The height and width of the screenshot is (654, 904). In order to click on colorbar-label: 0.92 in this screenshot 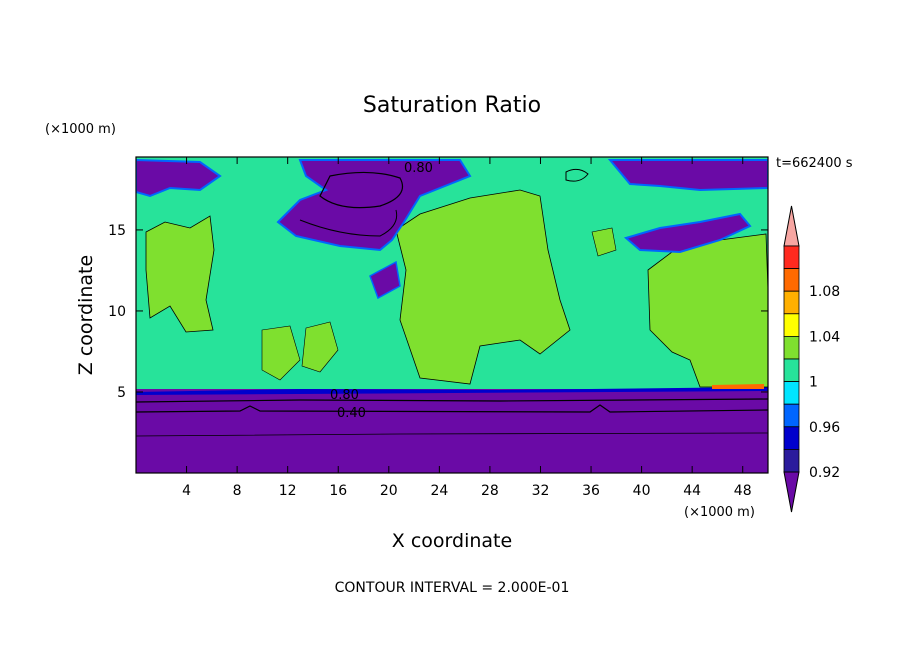, I will do `click(824, 473)`.